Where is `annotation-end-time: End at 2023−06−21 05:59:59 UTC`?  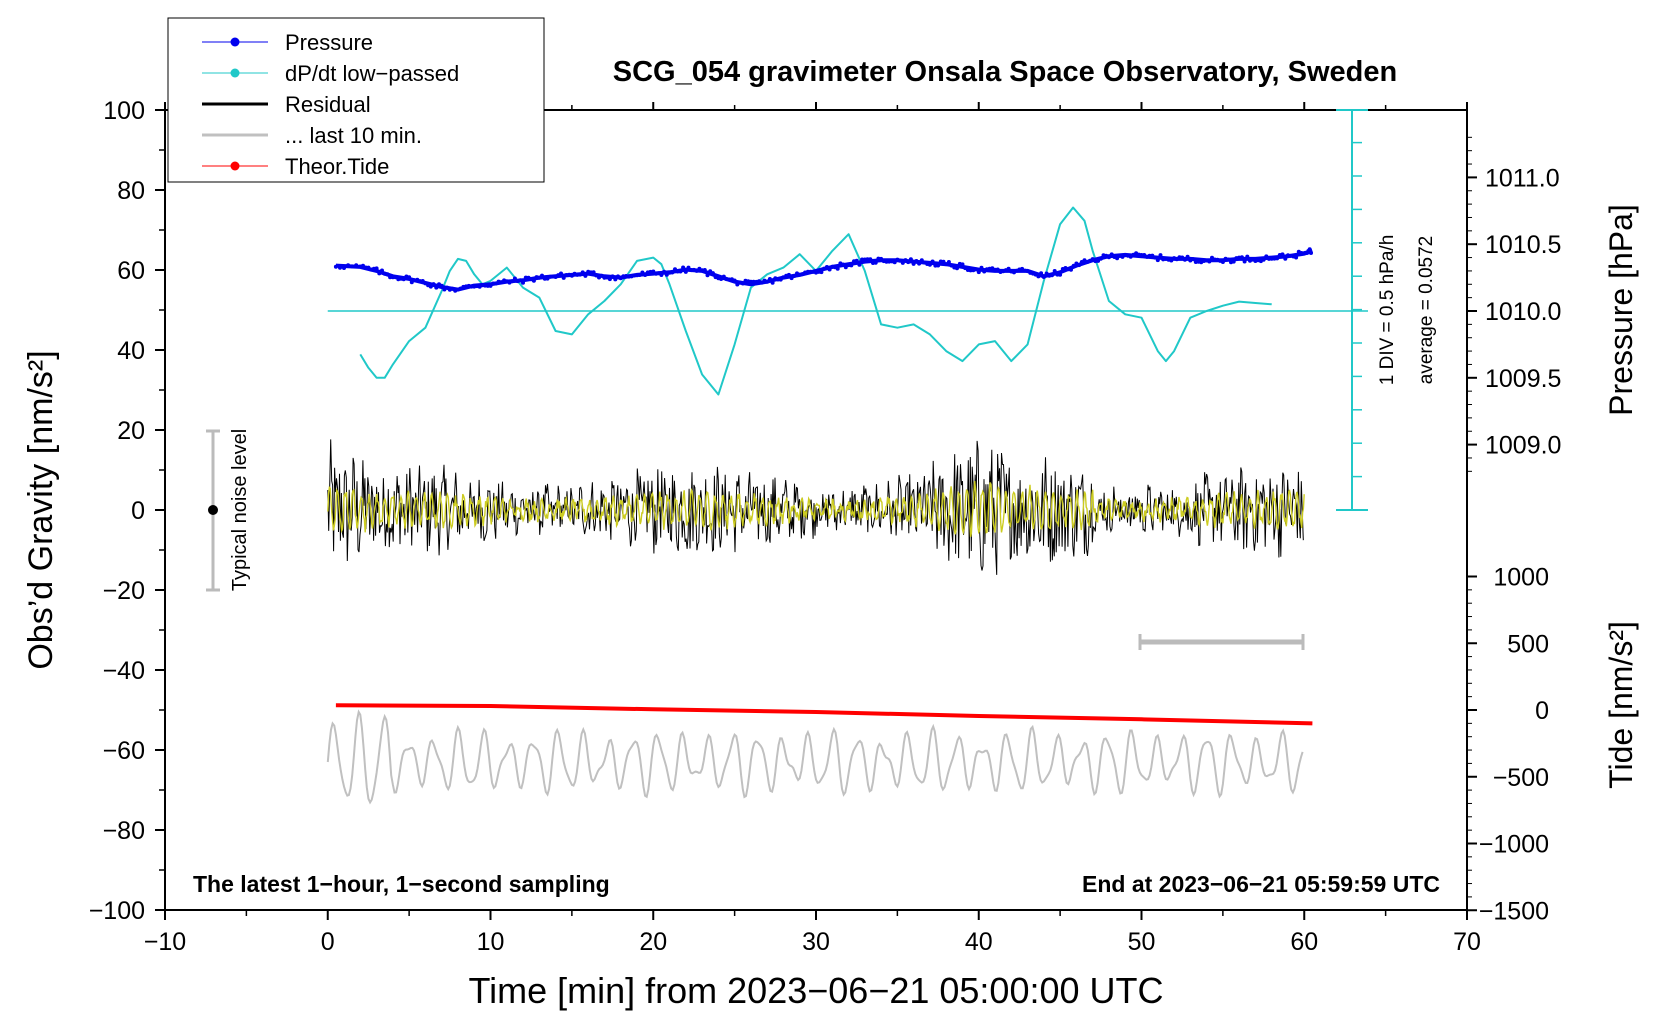
annotation-end-time: End at 2023−06−21 05:59:59 UTC is located at coordinates (1261, 884).